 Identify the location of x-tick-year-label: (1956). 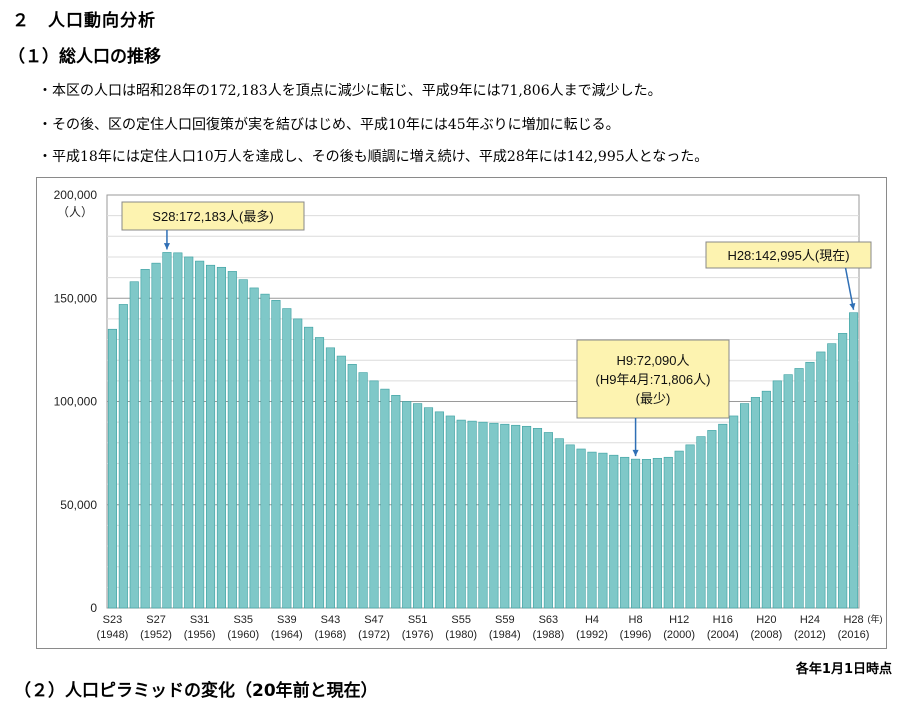
(200, 635).